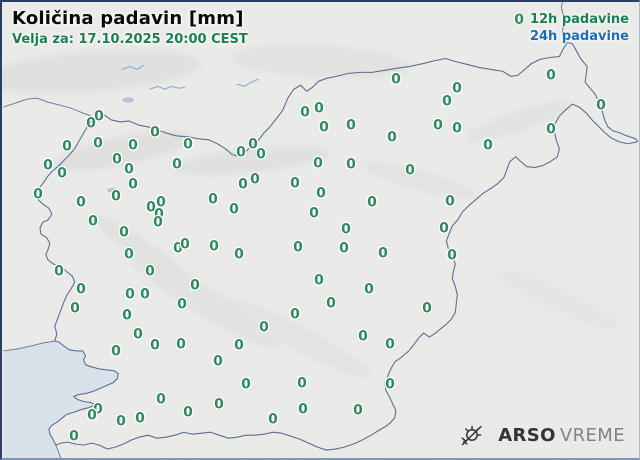  What do you see at coordinates (579, 19) in the screenshot?
I see `legend-label-12h: 12h padavine` at bounding box center [579, 19].